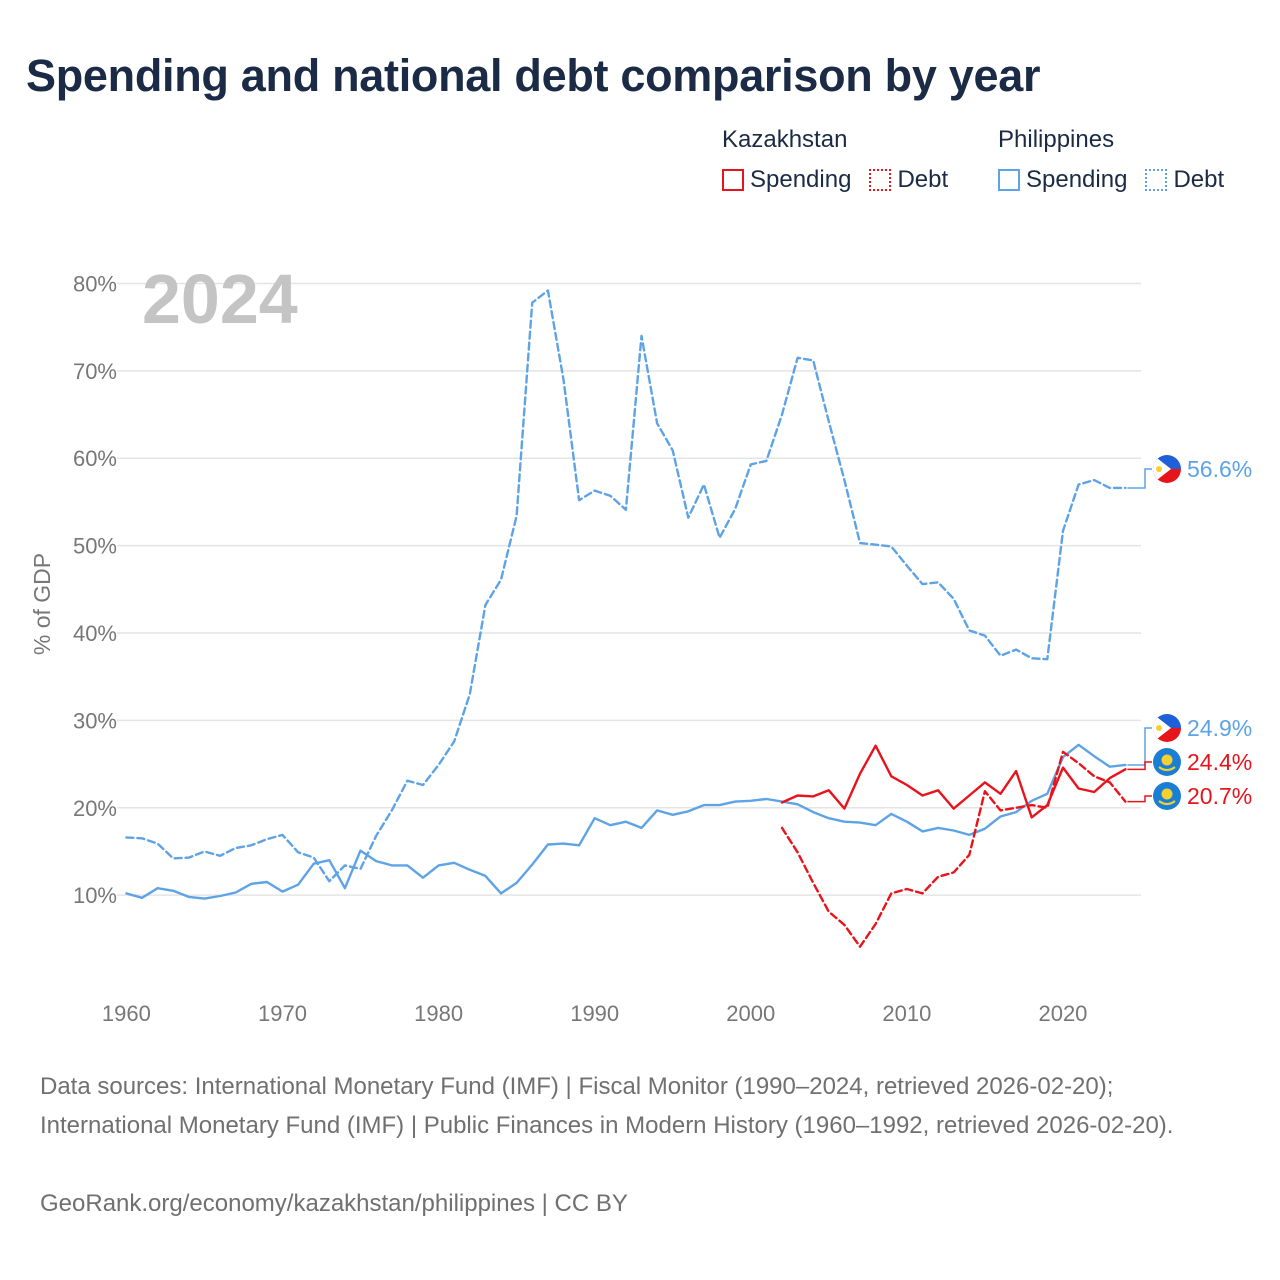 Image resolution: width=1280 pixels, height=1280 pixels. I want to click on legend-kazakhstan-debt: Debt, so click(908, 180).